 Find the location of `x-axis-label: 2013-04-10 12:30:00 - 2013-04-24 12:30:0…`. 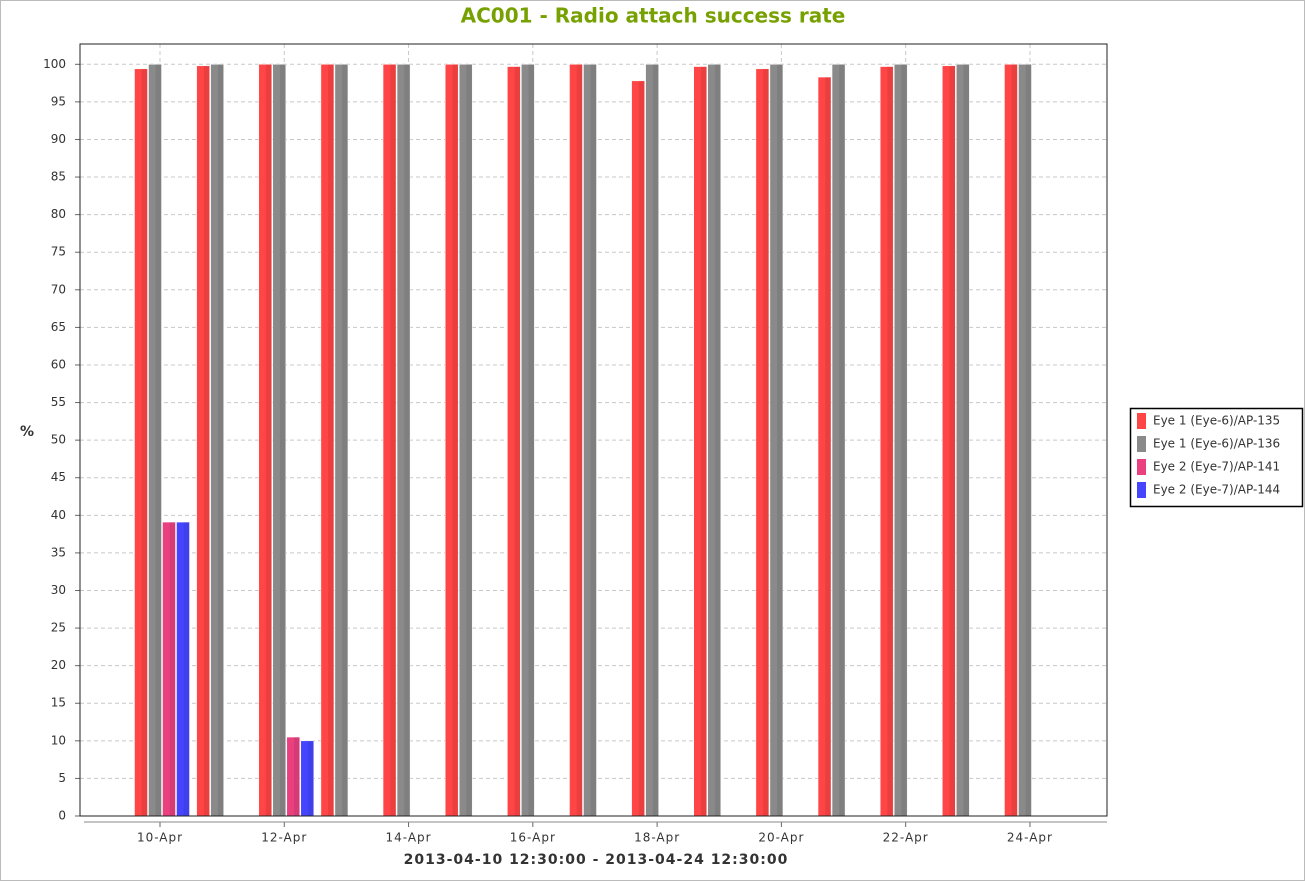

x-axis-label: 2013-04-10 12:30:00 - 2013-04-24 12:30:0… is located at coordinates (596, 860).